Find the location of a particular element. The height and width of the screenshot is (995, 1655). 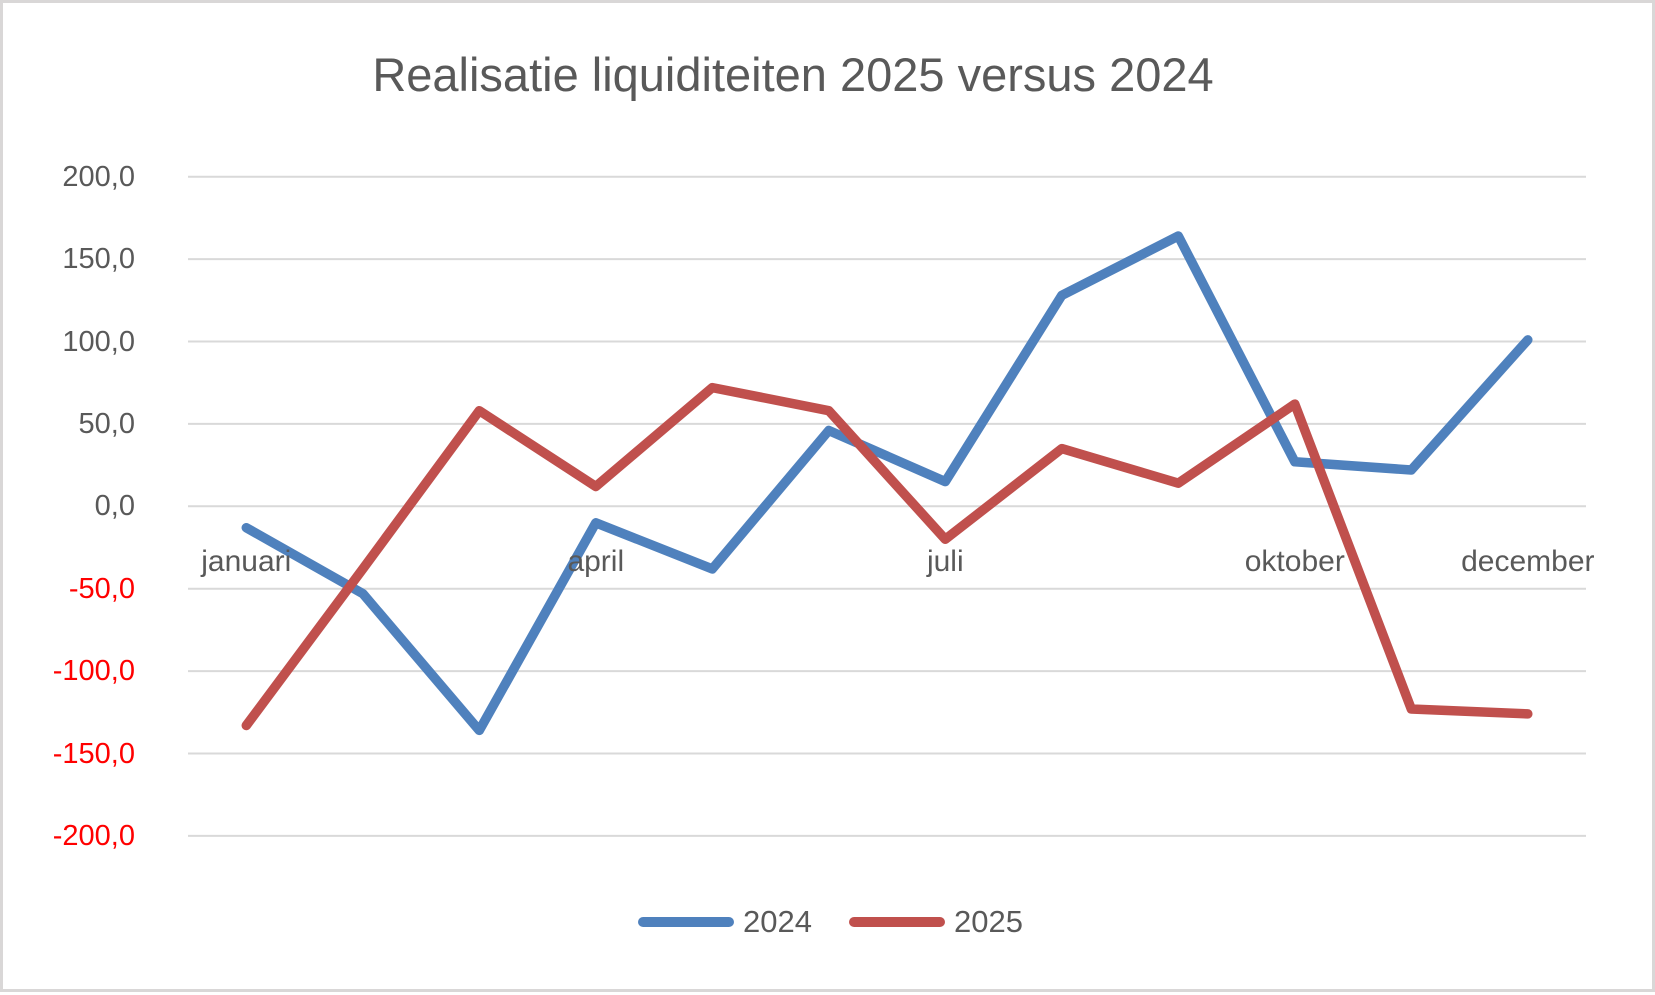

x-axis-label: juli is located at coordinates (945, 562).